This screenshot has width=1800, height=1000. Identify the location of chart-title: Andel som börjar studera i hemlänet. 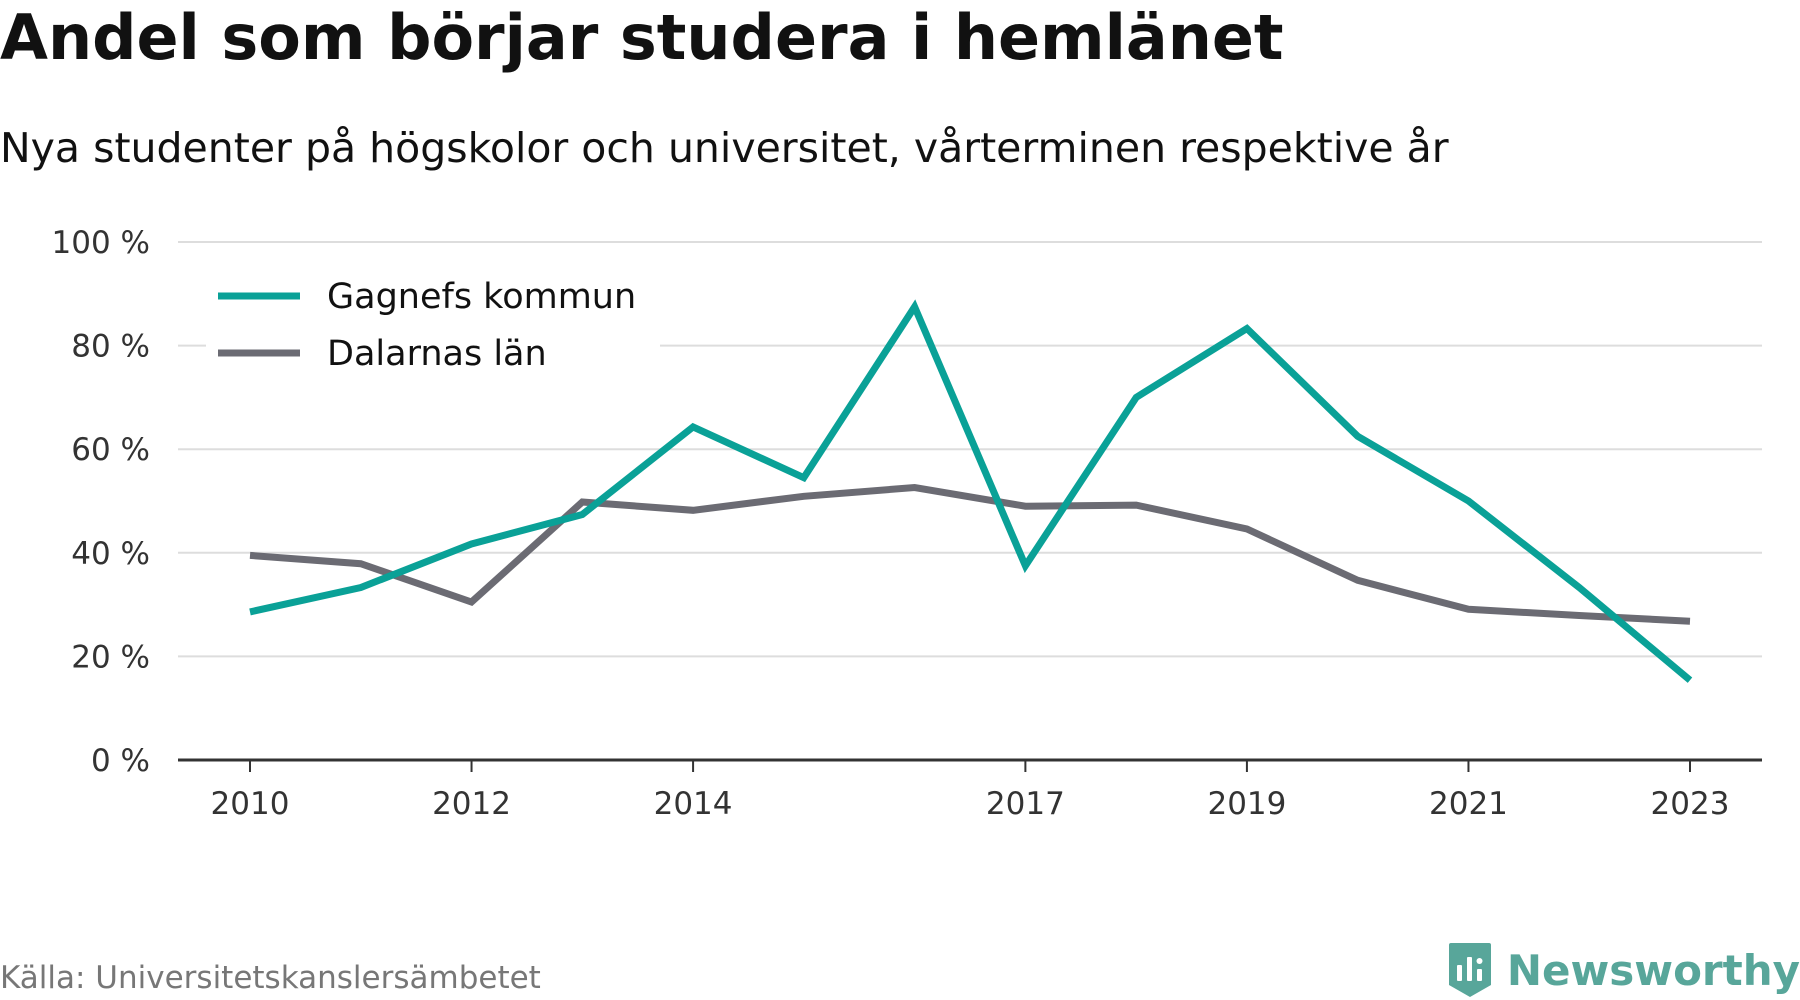
(642, 37).